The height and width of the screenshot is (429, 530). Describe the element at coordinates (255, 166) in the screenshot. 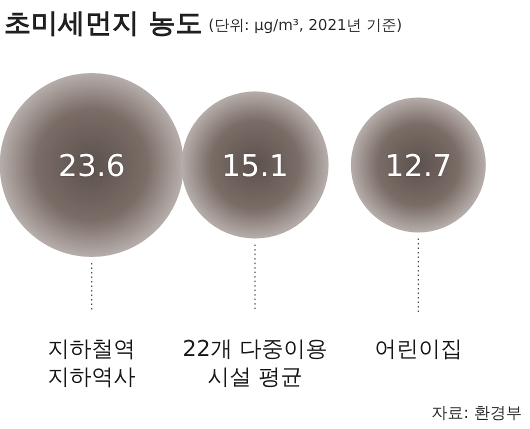

I see `data-label: 15.1` at that location.